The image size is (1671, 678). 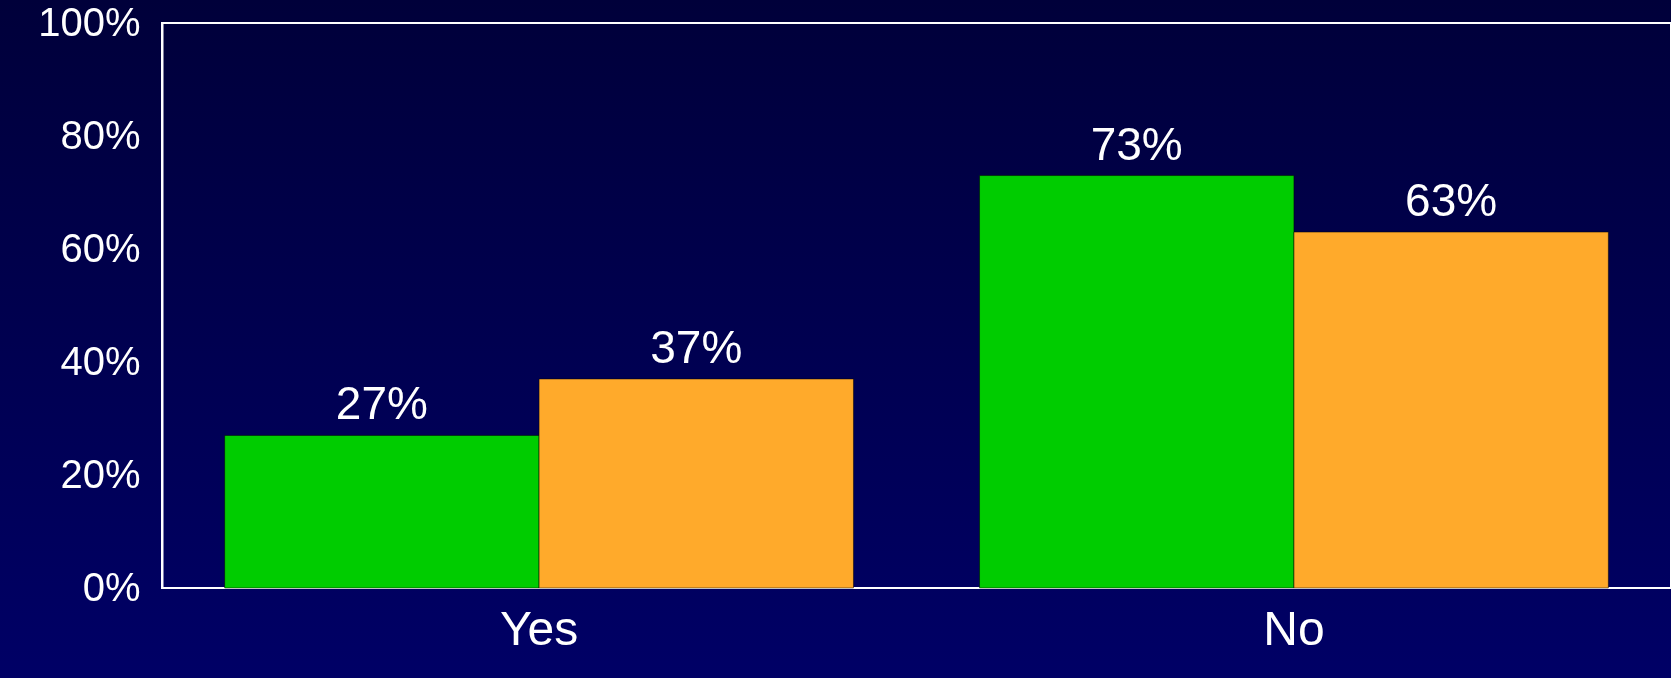 I want to click on y-tick-label: 100%, so click(x=89, y=22).